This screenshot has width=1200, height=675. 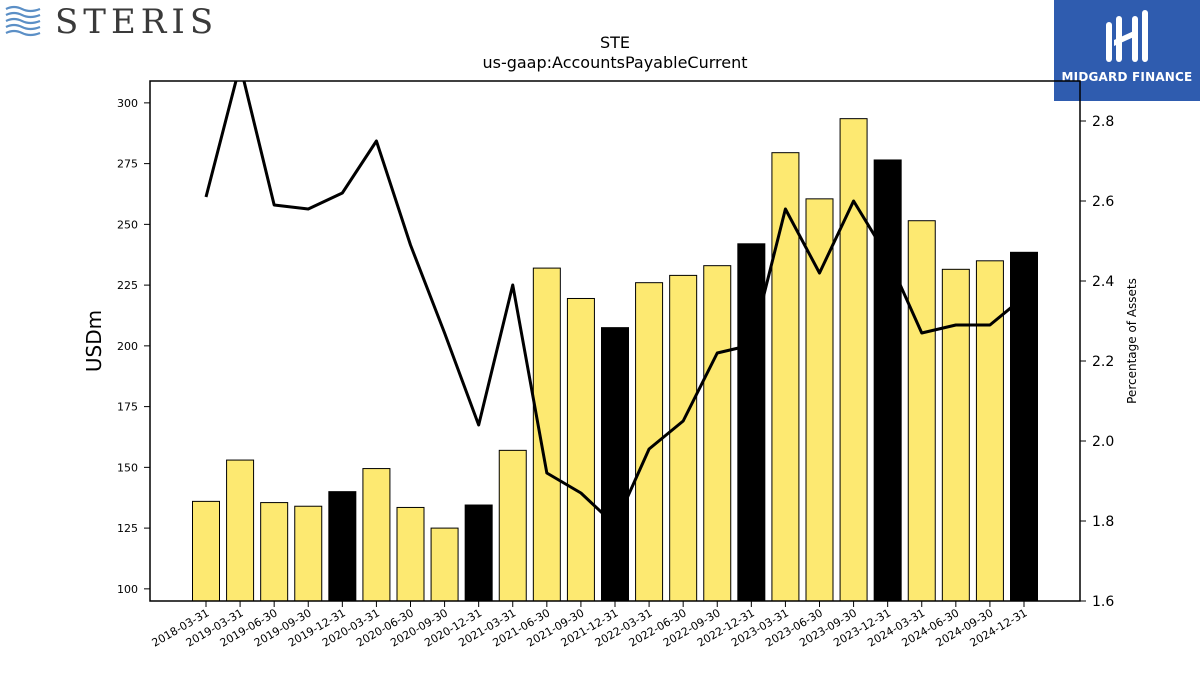 What do you see at coordinates (127, 346) in the screenshot?
I see `left-tick-label: 200` at bounding box center [127, 346].